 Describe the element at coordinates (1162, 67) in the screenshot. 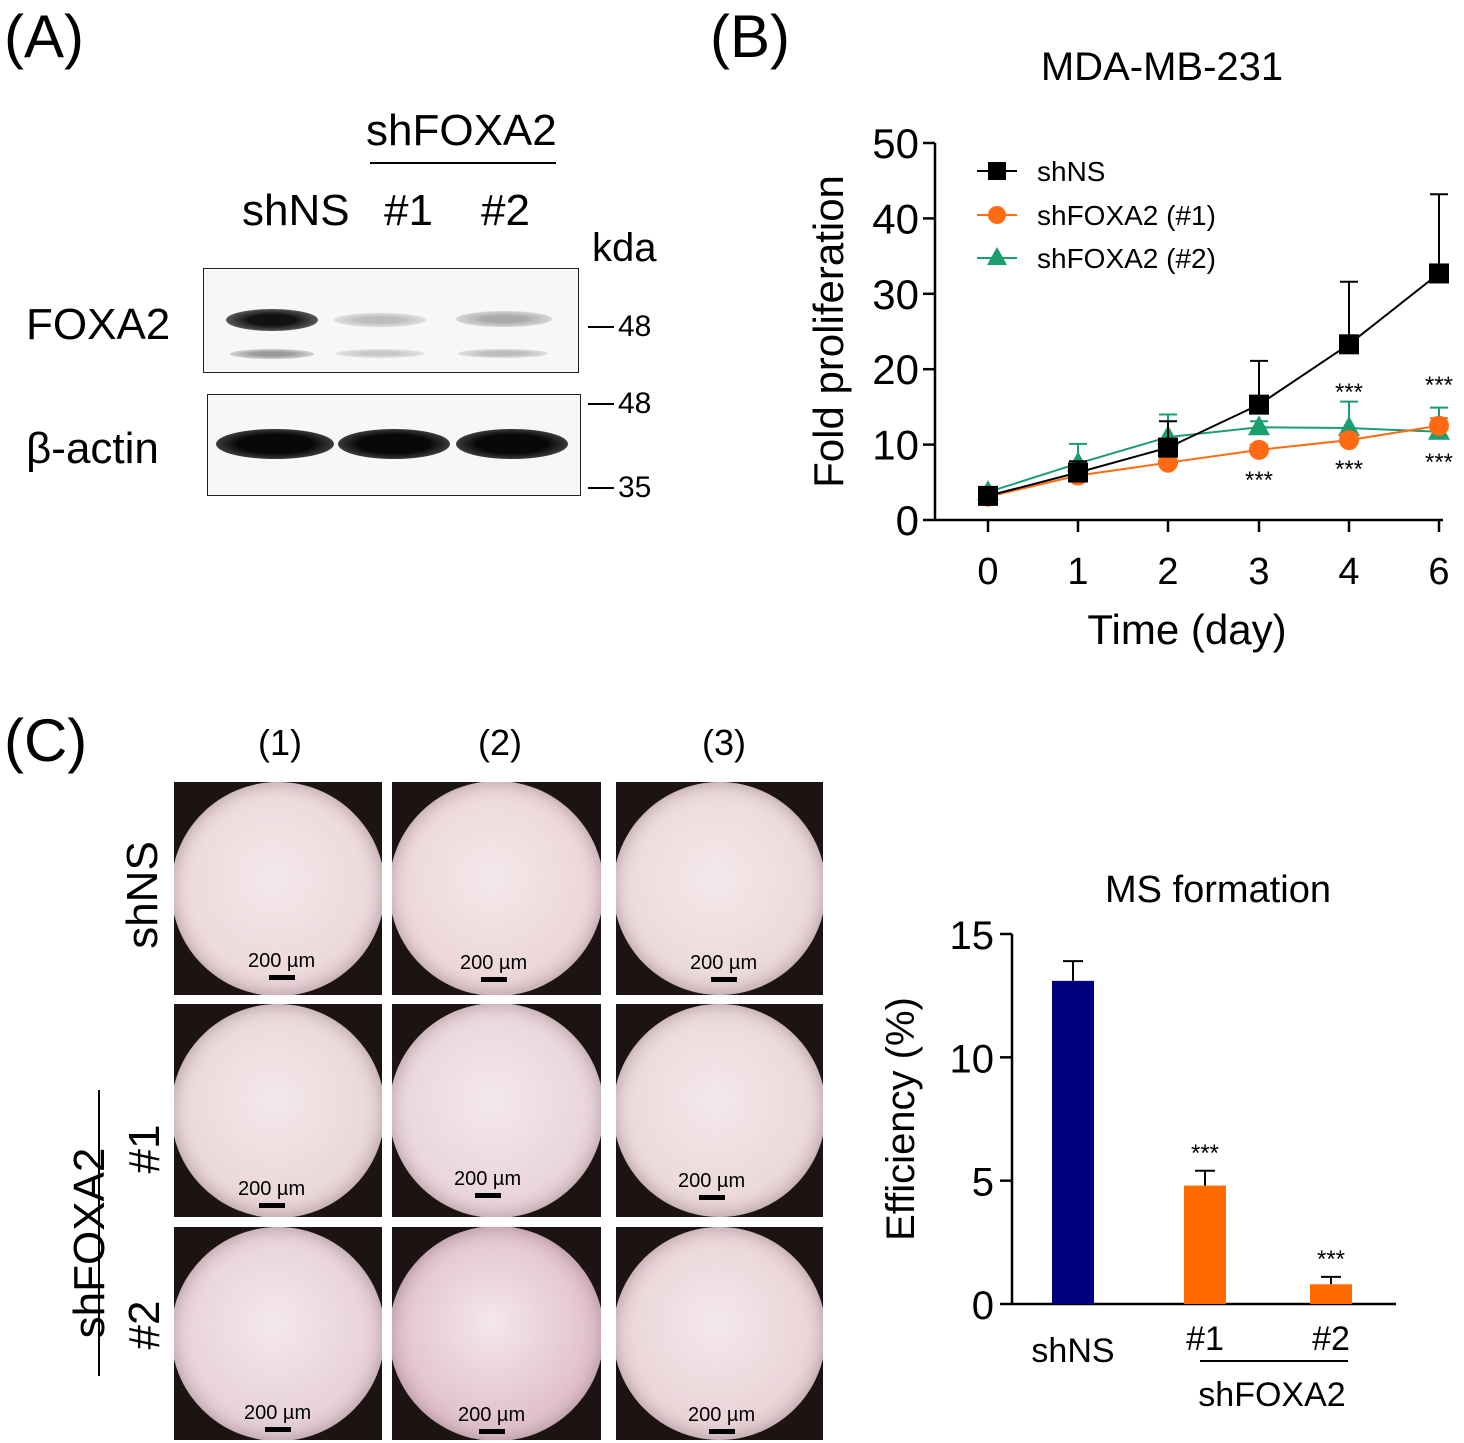

I see `chart-title: MDA-MB-231` at that location.